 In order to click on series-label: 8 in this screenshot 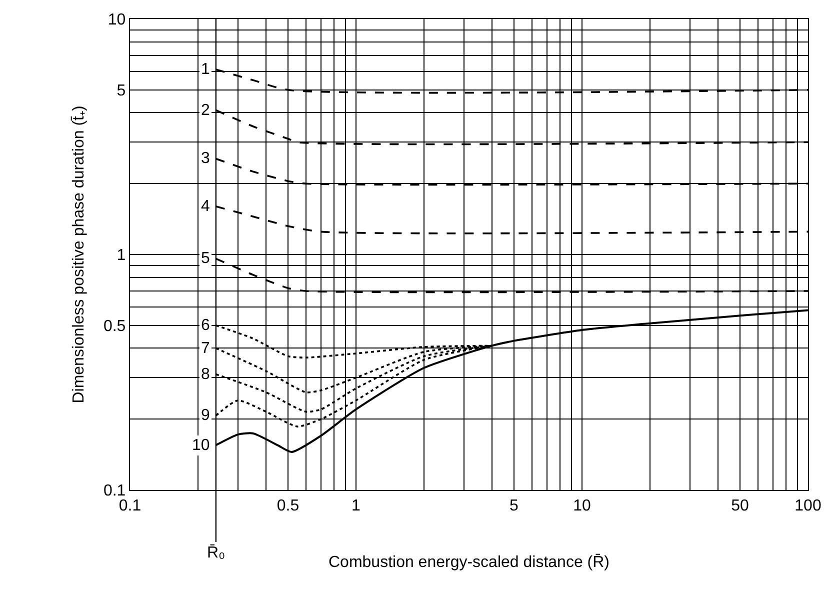, I will do `click(205, 374)`.